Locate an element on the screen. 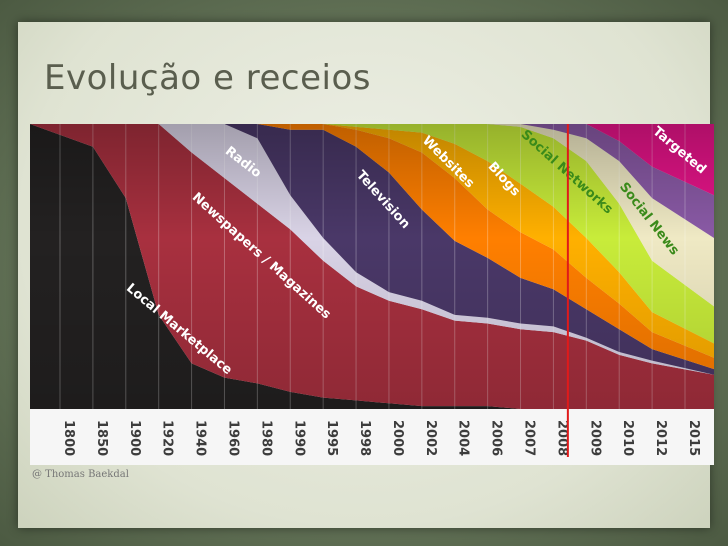 The image size is (728, 546). chart-credit: @ Thomas Baekdal is located at coordinates (80, 474).